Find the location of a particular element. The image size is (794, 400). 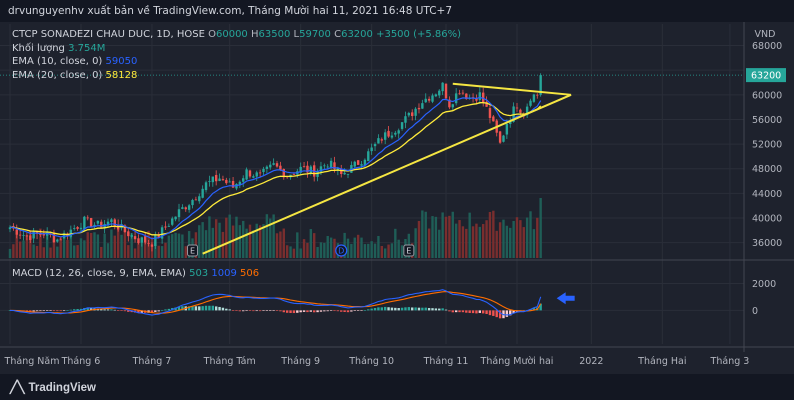

time-tick-label: Tháng Tám is located at coordinates (229, 361).